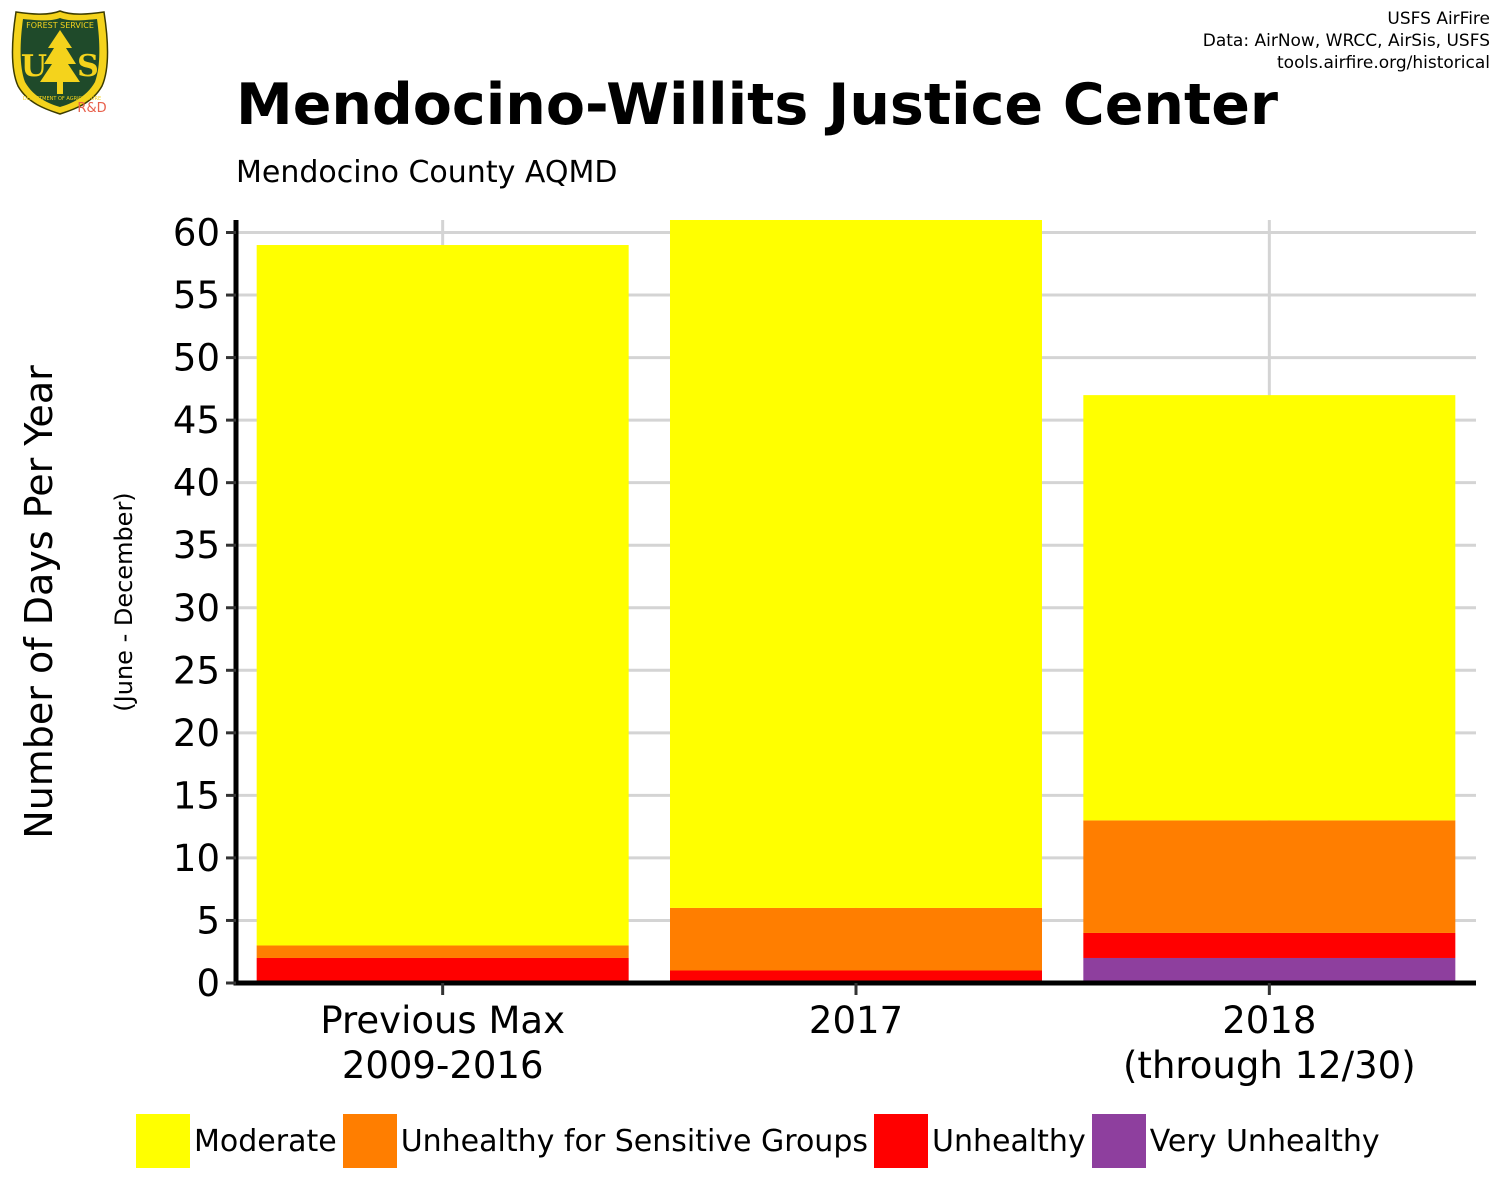 This screenshot has width=1500, height=1200. I want to click on logo-top-text: FOREST SERVICE, so click(60, 25).